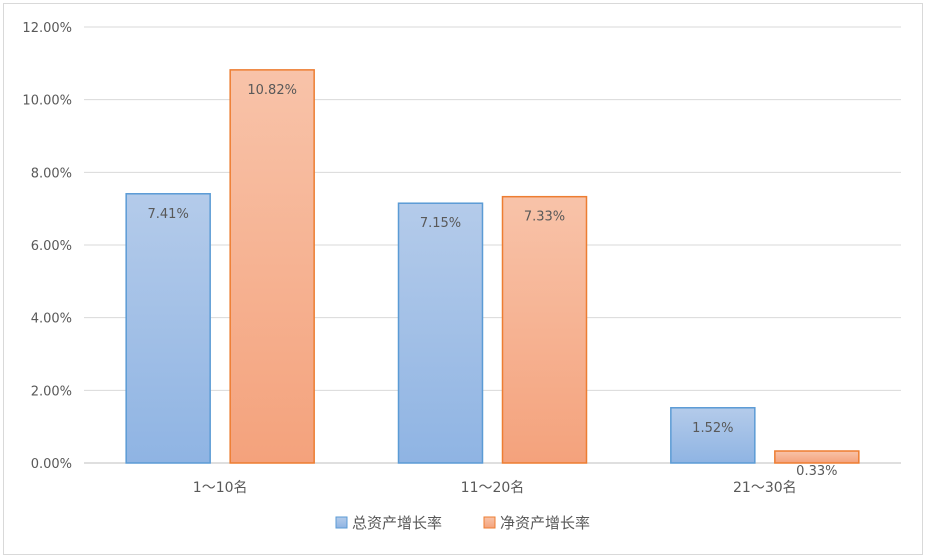  I want to click on x-tick-label: 21～30名, so click(765, 488).